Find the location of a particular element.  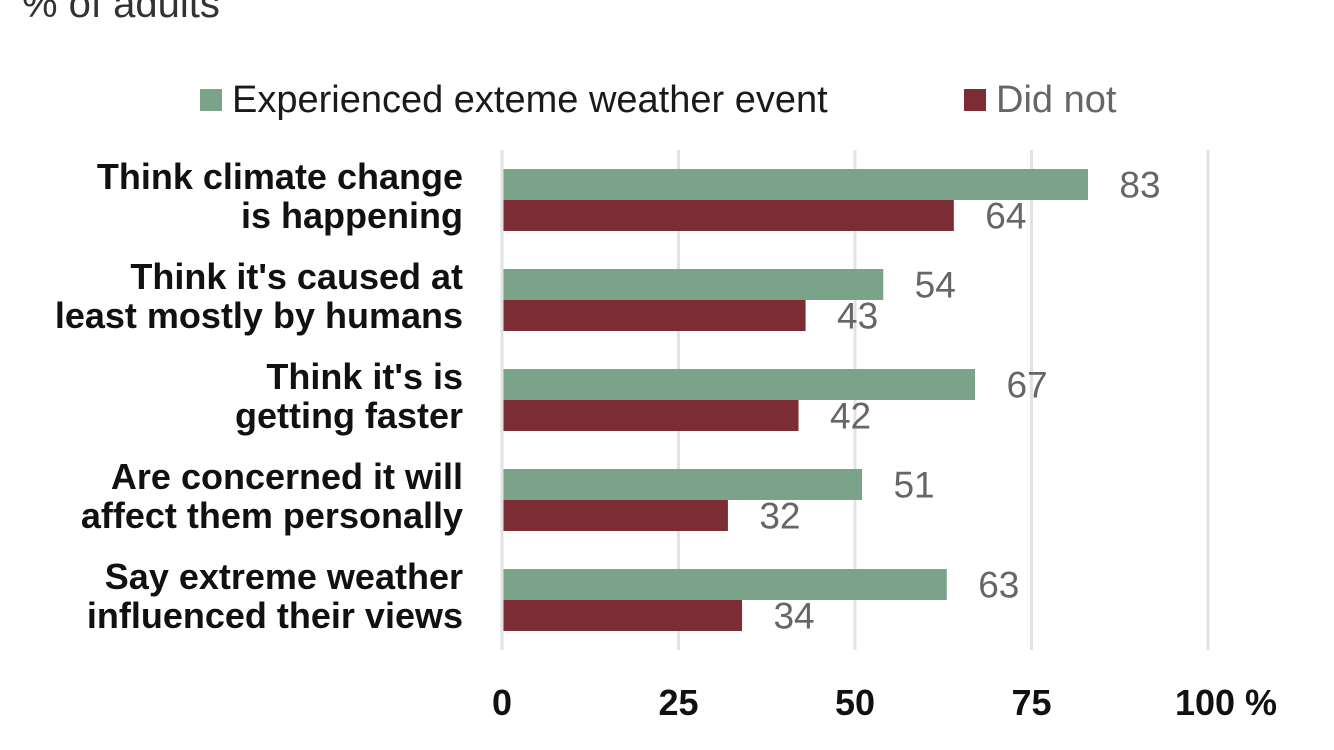

data-label-did-not-0: 64 is located at coordinates (1005, 216).